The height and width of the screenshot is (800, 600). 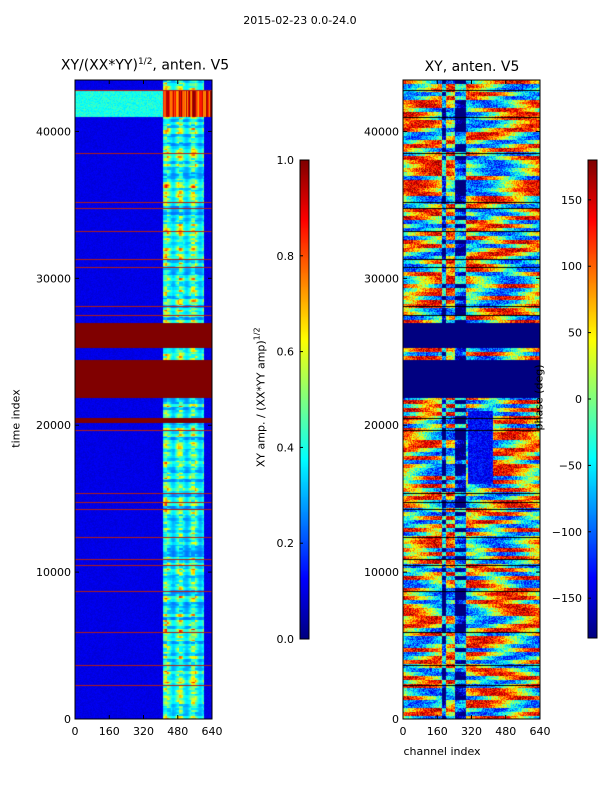 I want to click on right-xtick-label-2: 320, so click(x=471, y=731).